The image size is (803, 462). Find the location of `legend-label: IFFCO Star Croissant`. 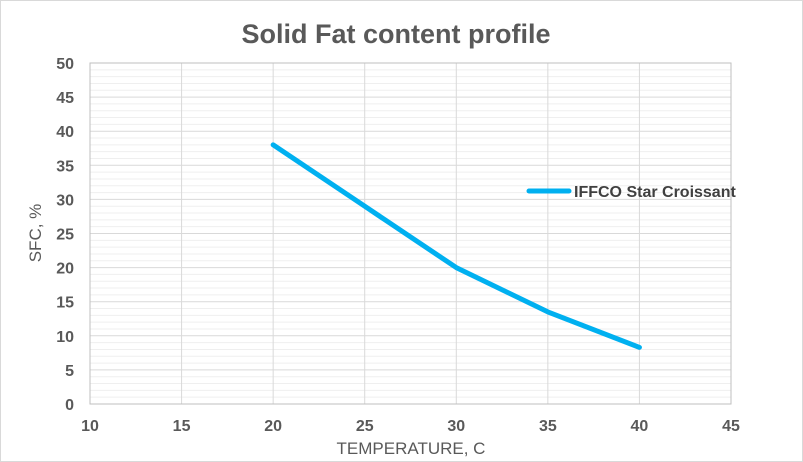

legend-label: IFFCO Star Croissant is located at coordinates (655, 192).